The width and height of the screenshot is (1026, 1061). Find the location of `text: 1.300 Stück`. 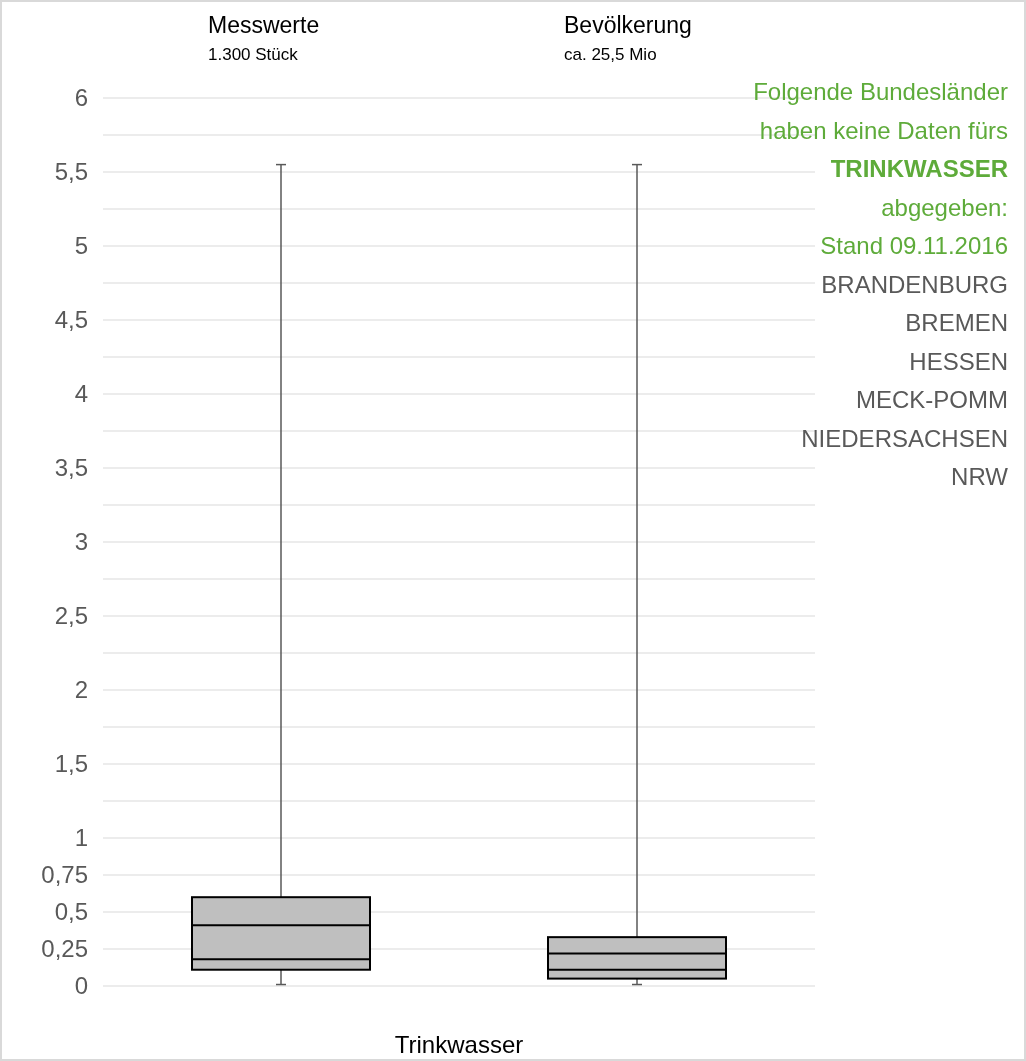

text: 1.300 Stück is located at coordinates (253, 54).